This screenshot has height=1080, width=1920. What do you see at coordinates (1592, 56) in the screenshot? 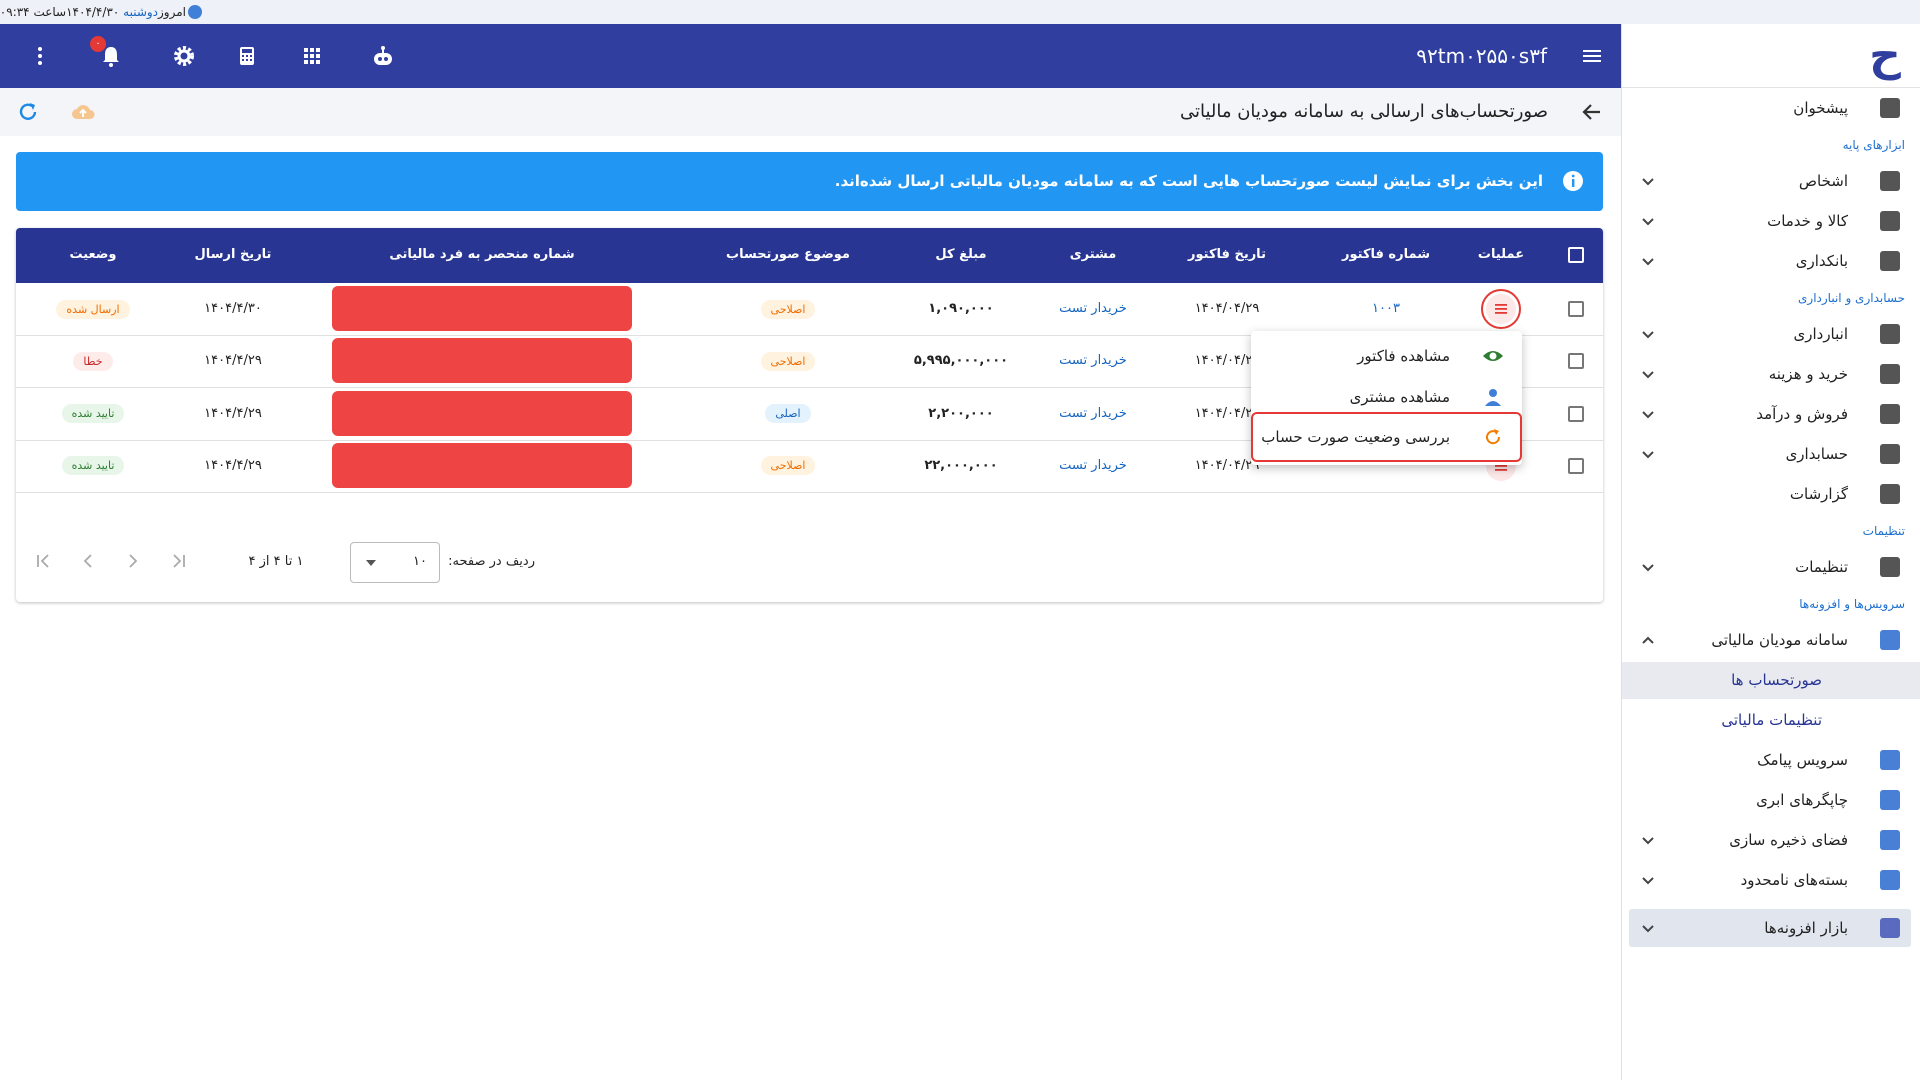
I see `menu-toggle` at bounding box center [1592, 56].